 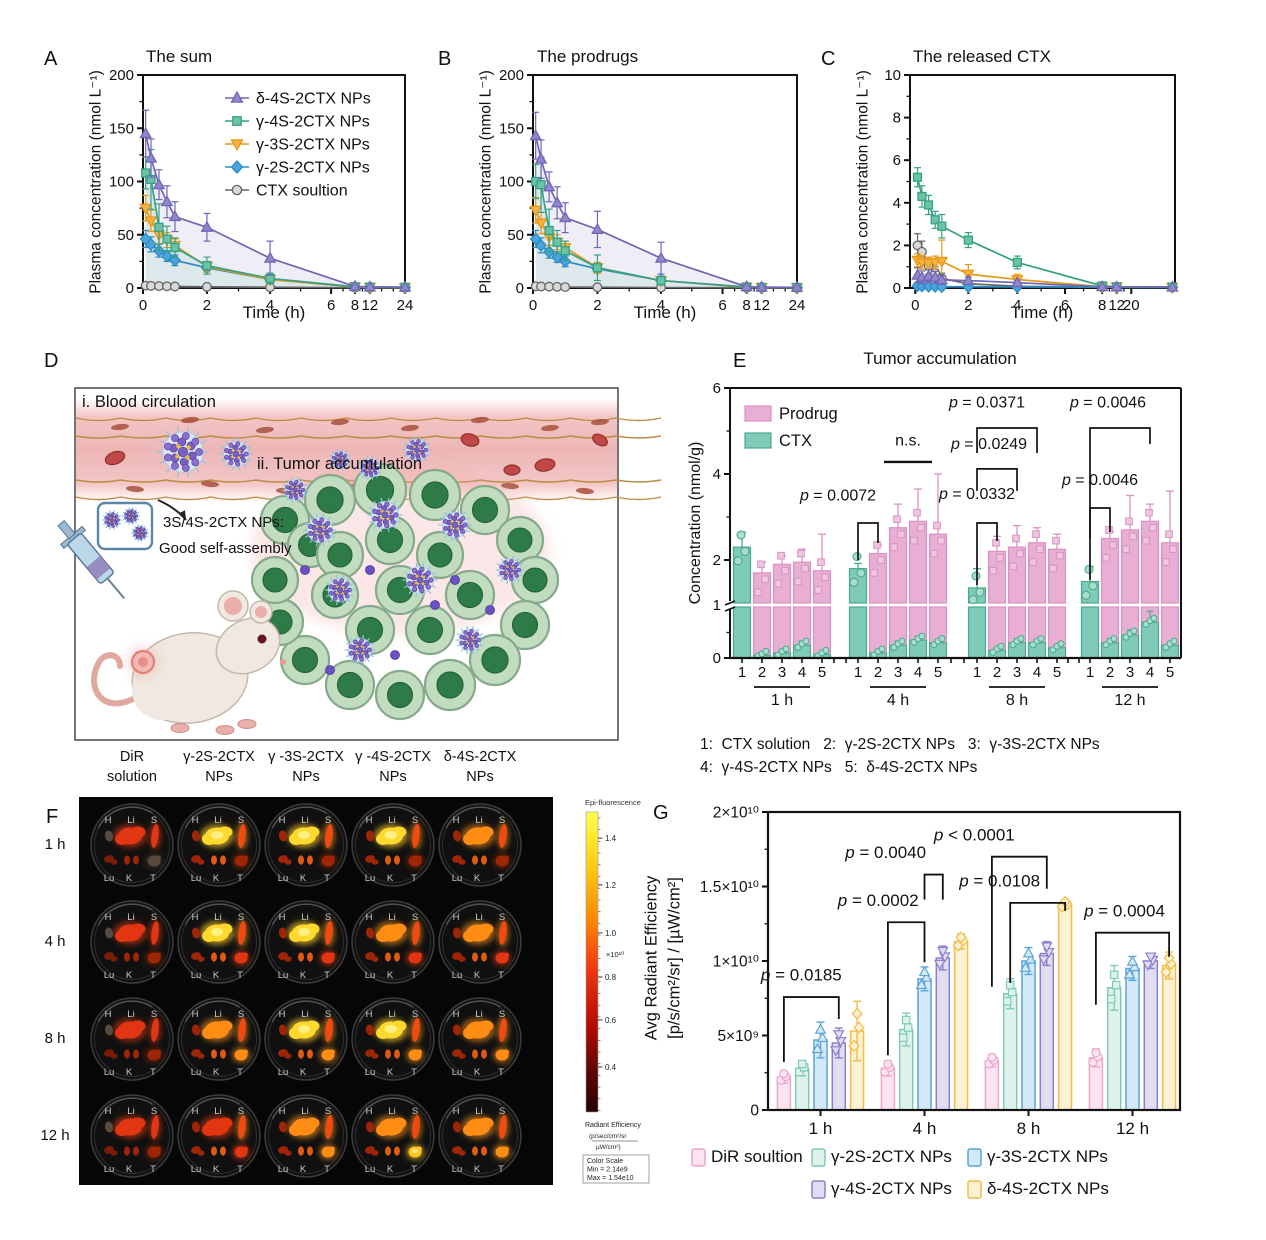 What do you see at coordinates (225, 548) in the screenshot?
I see `nps-text-line2: Good self-assembly` at bounding box center [225, 548].